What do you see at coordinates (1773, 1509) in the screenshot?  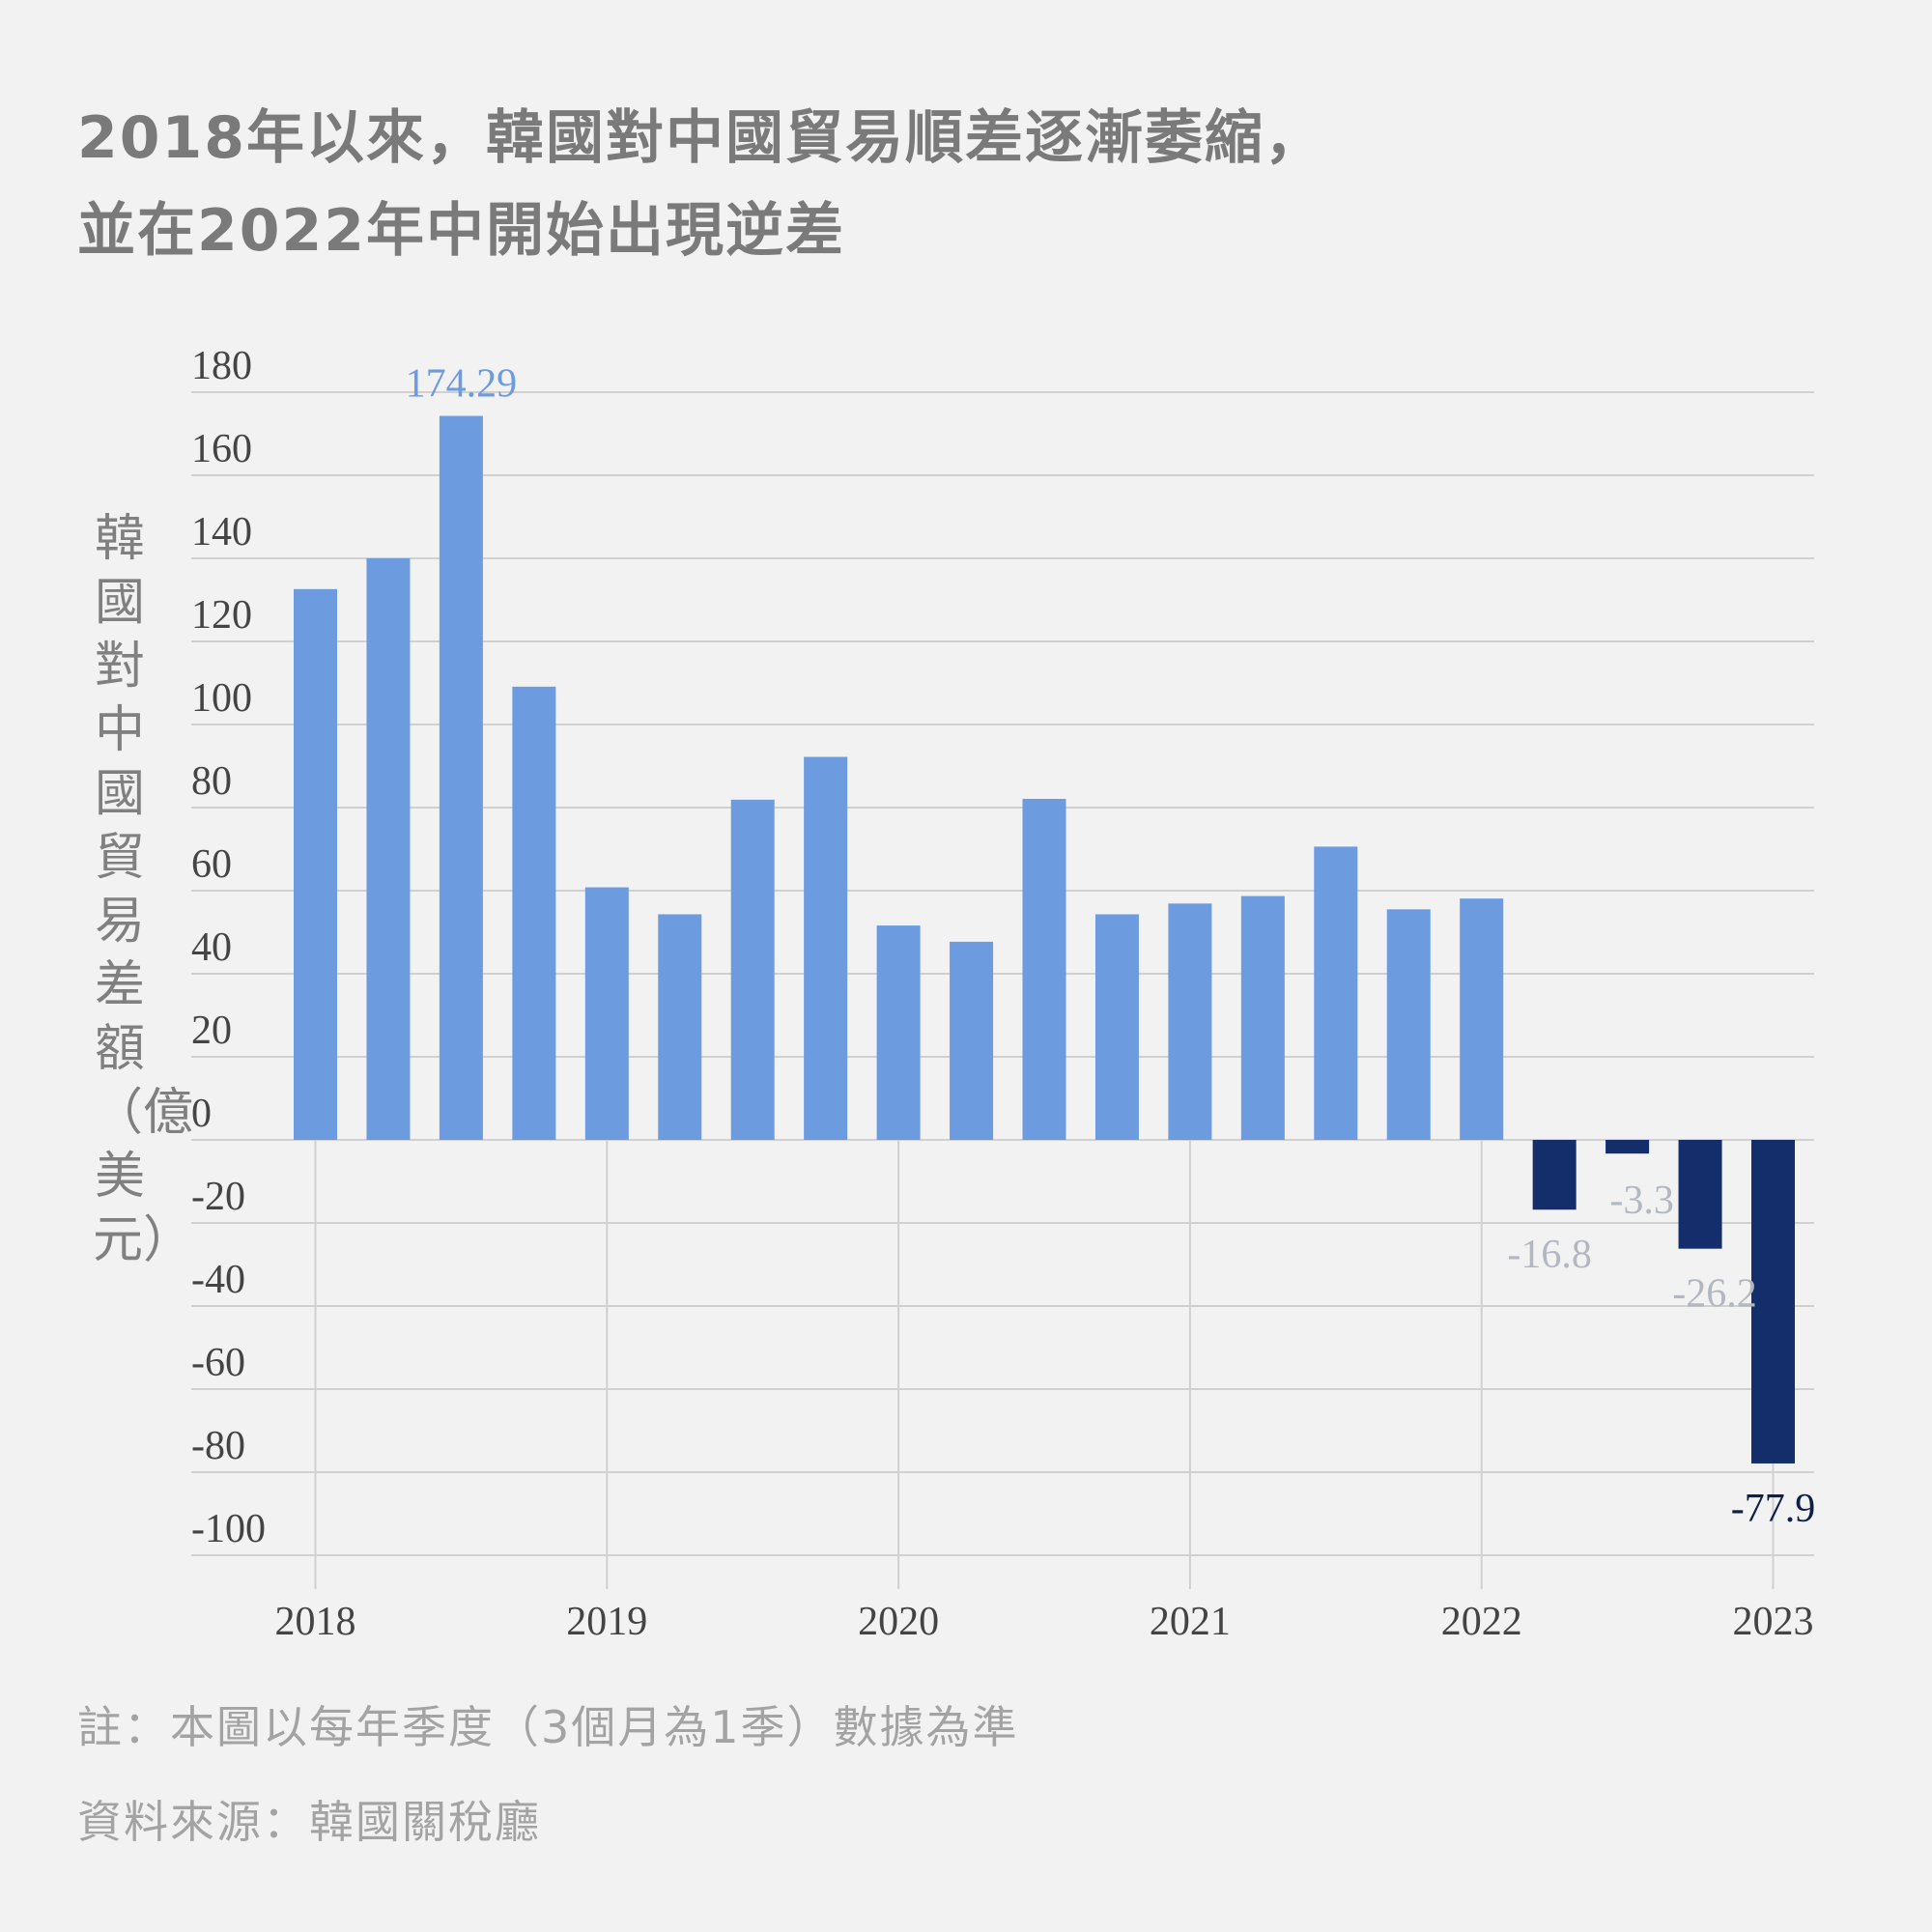 I see `data-label: -77.9` at bounding box center [1773, 1509].